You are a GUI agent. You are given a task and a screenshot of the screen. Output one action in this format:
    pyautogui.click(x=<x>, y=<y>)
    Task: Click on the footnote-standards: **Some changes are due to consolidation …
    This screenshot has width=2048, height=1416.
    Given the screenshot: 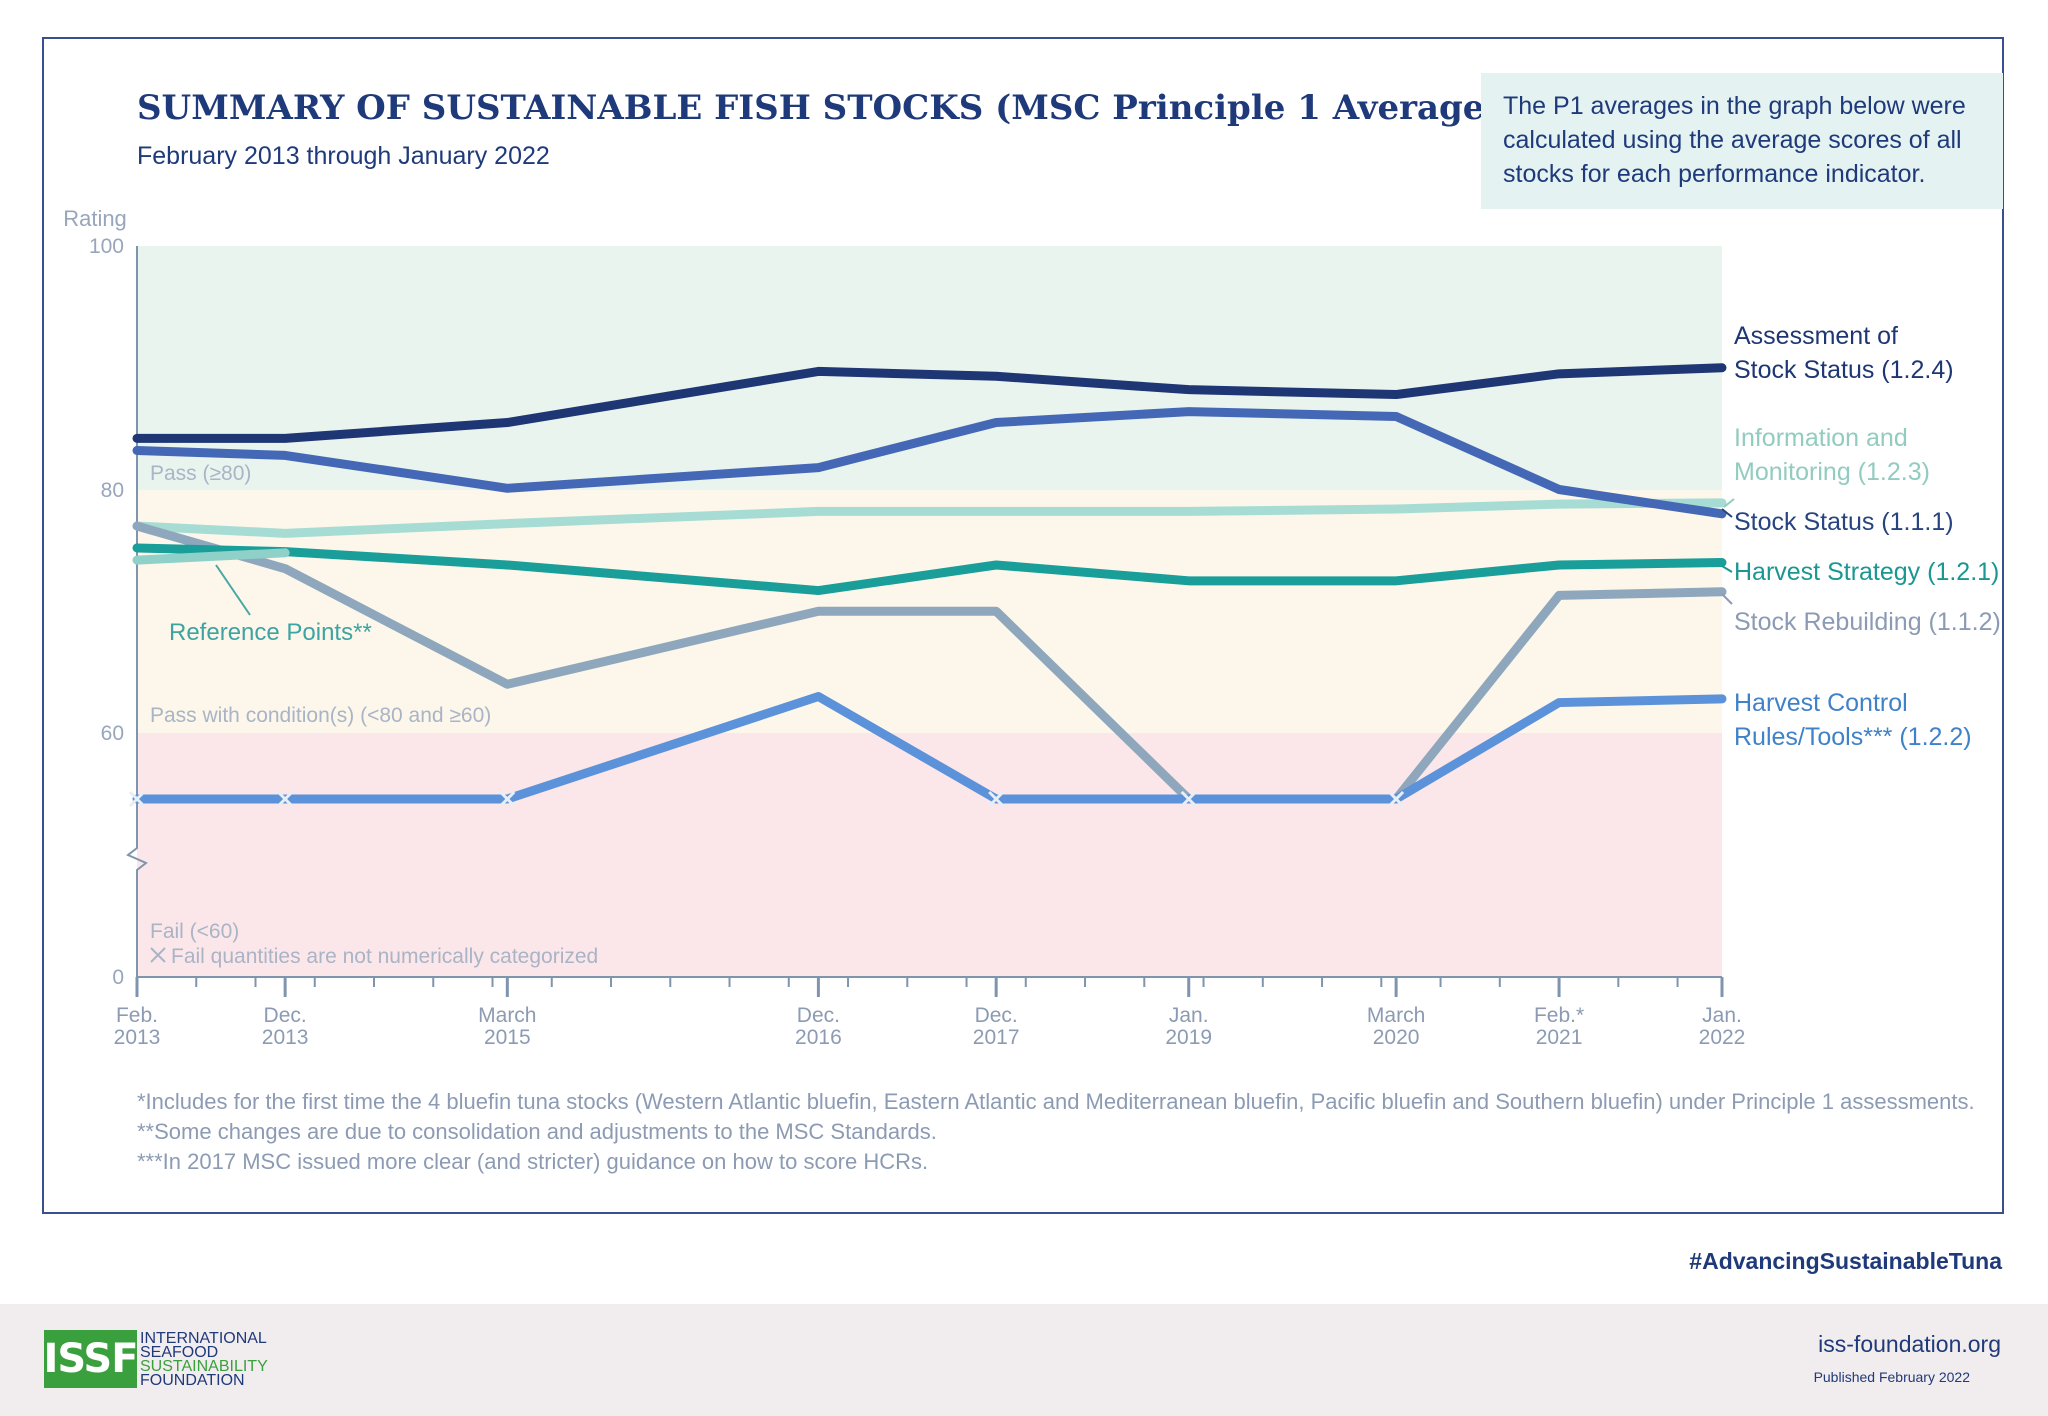 What is the action you would take?
    pyautogui.click(x=537, y=1131)
    